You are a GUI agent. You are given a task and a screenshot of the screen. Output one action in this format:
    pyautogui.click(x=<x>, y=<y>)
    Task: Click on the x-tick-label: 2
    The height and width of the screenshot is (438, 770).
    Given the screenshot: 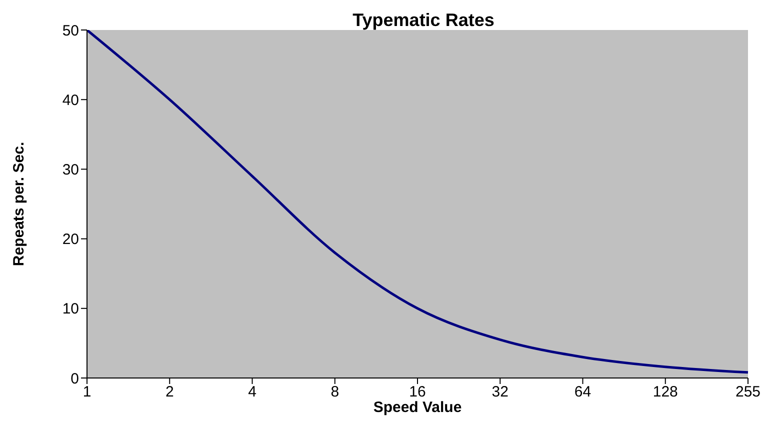 What is the action you would take?
    pyautogui.click(x=169, y=392)
    